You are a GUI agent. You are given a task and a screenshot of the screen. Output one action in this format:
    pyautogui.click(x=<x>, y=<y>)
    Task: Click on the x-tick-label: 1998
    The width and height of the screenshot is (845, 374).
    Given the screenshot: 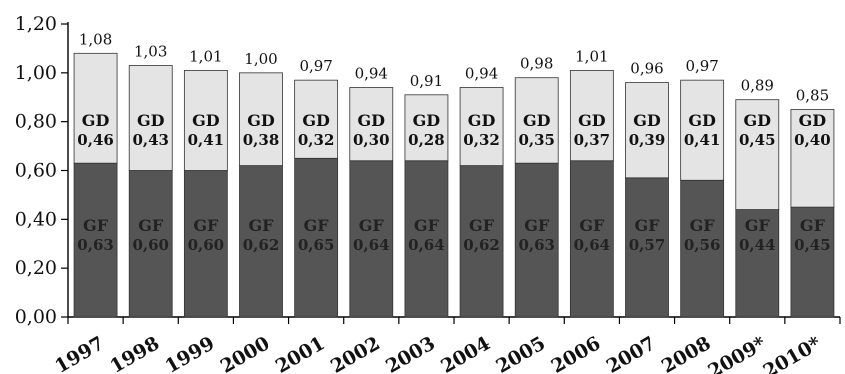 What is the action you would take?
    pyautogui.click(x=134, y=353)
    